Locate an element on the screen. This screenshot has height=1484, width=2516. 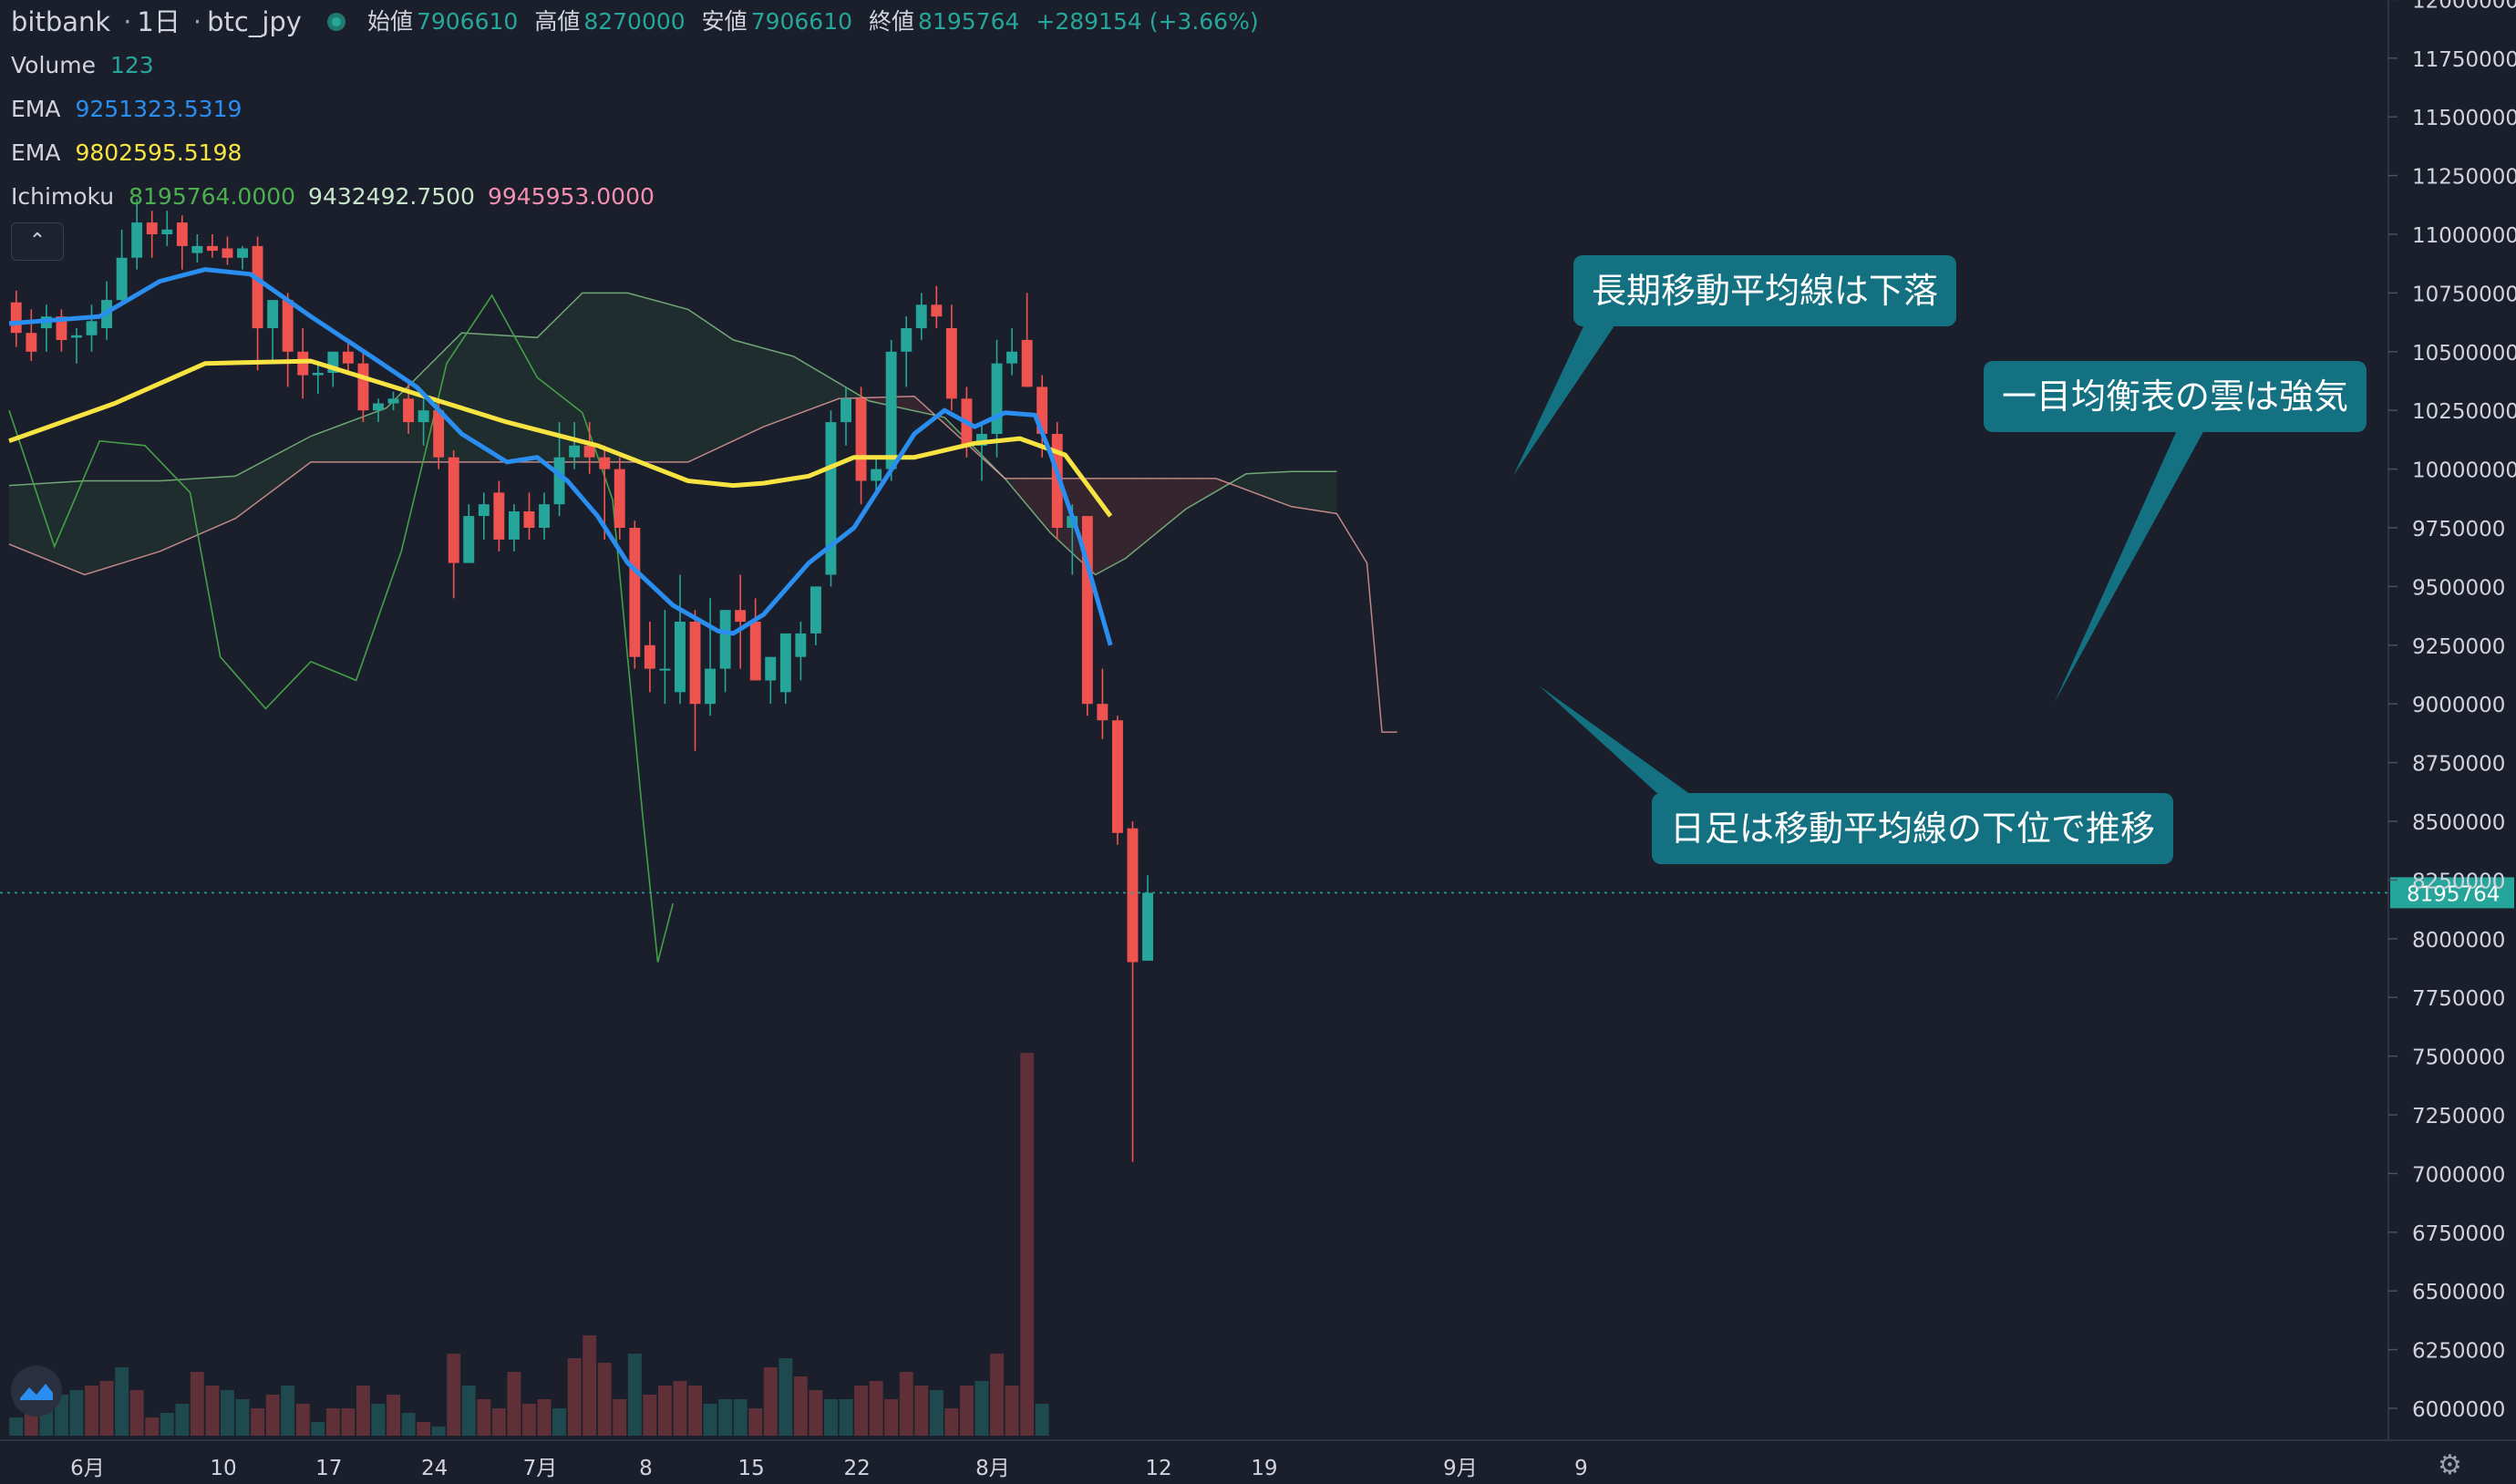
volume-name: Volume is located at coordinates (54, 65).